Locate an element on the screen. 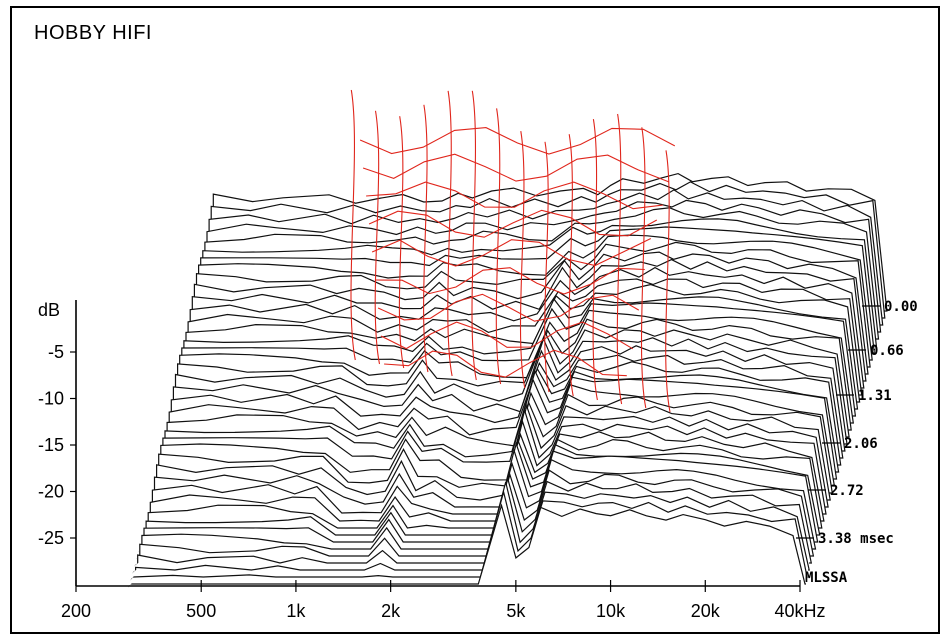  z-tick-label: 0.00 is located at coordinates (901, 307).